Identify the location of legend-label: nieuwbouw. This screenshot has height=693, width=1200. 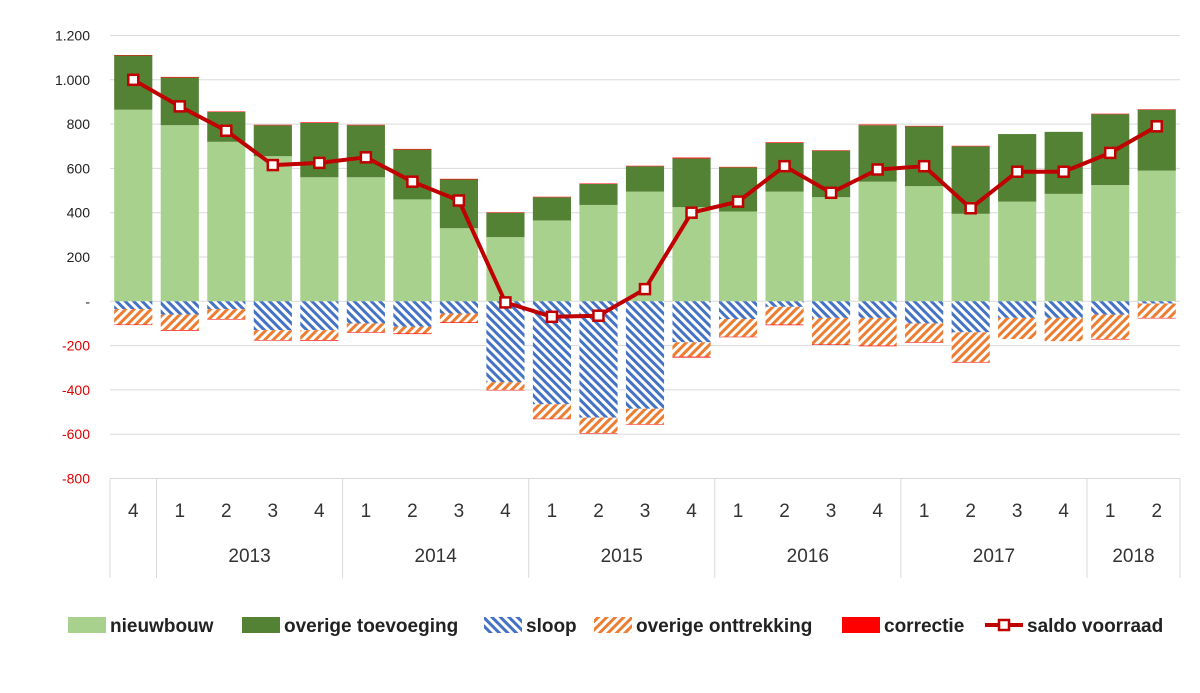
(162, 626).